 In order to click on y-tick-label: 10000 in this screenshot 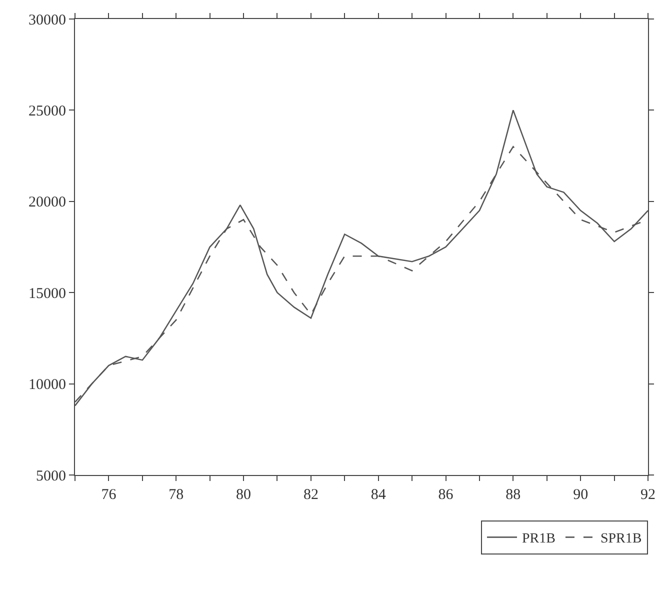, I will do `click(47, 385)`.